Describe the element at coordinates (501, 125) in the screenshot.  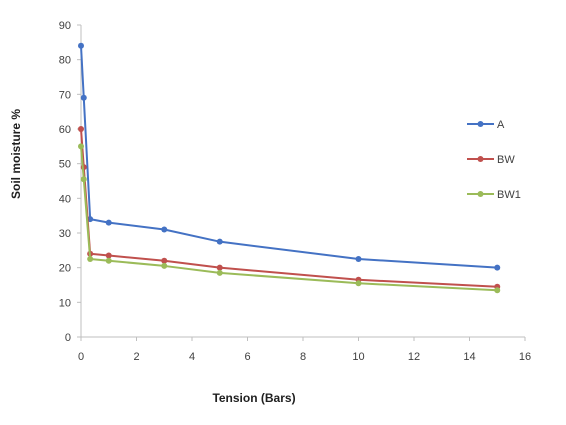
I see `legend-label-a: A` at that location.